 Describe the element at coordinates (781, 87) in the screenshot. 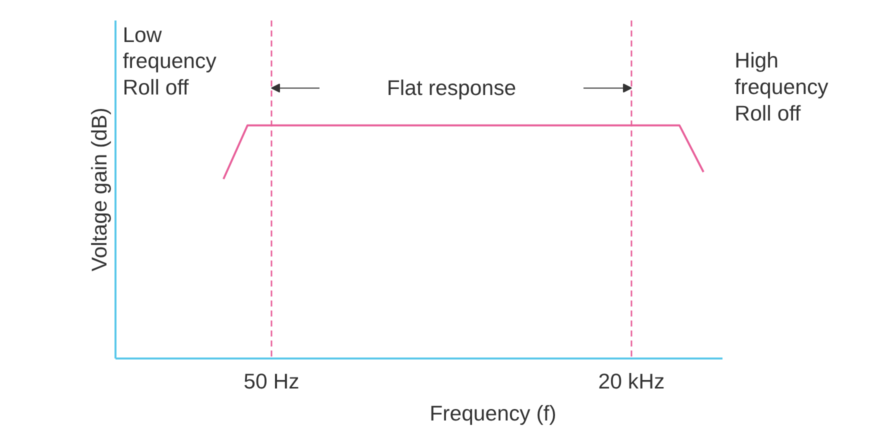

I see `text: High frequency Roll off` at that location.